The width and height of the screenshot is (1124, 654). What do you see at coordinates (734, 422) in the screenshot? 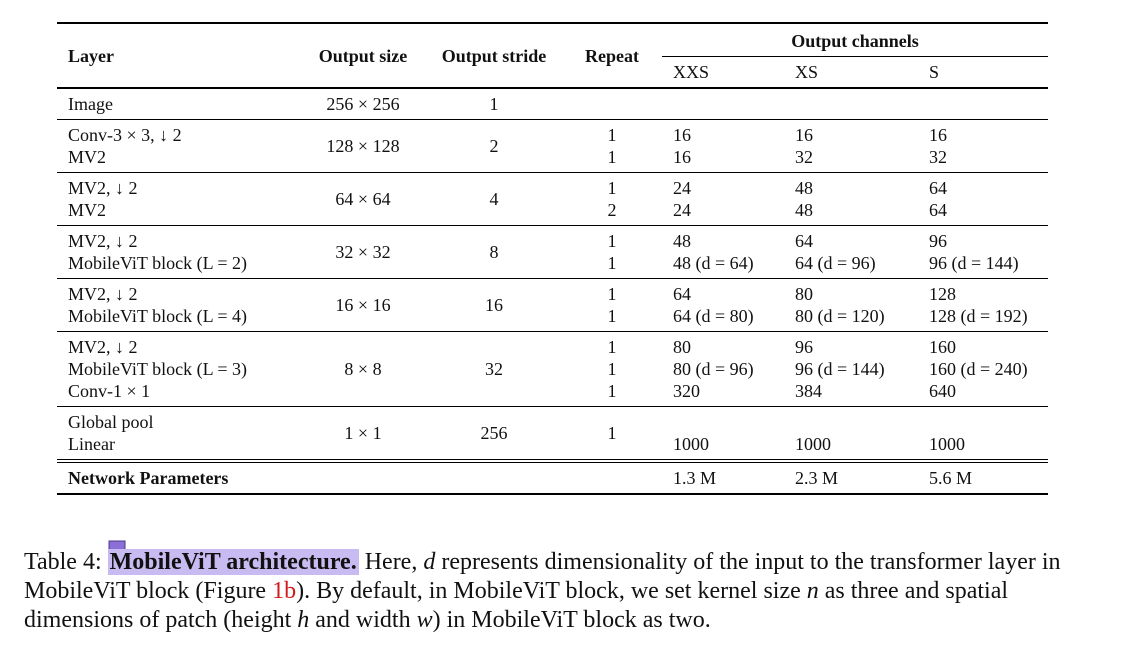
I see `xxs-channels-cell-line` at bounding box center [734, 422].